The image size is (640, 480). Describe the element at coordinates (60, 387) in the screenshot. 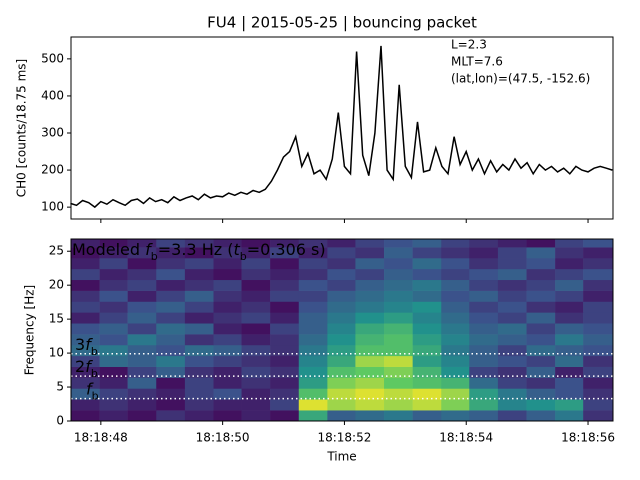

I see `y-tick-label: 5` at that location.